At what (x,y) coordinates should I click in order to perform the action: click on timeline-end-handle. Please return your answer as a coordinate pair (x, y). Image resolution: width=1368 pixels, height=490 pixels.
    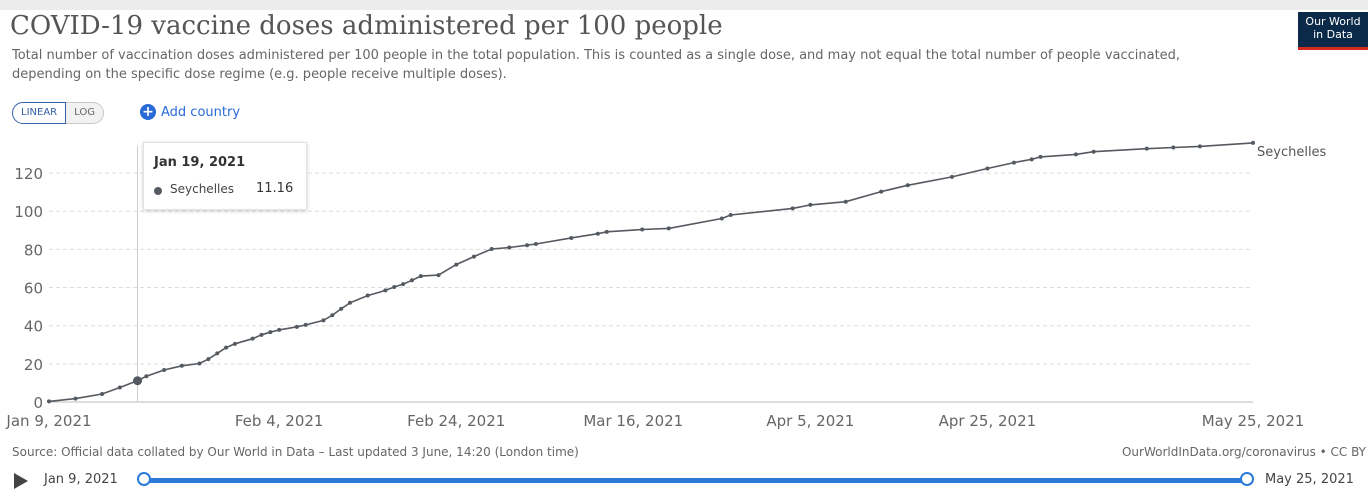
    Looking at the image, I should click on (1247, 479).